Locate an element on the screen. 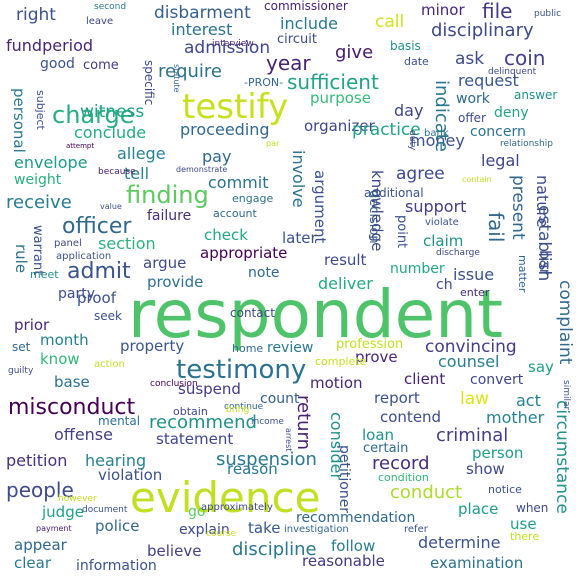 This screenshot has height=576, width=576. word: motion is located at coordinates (336, 383).